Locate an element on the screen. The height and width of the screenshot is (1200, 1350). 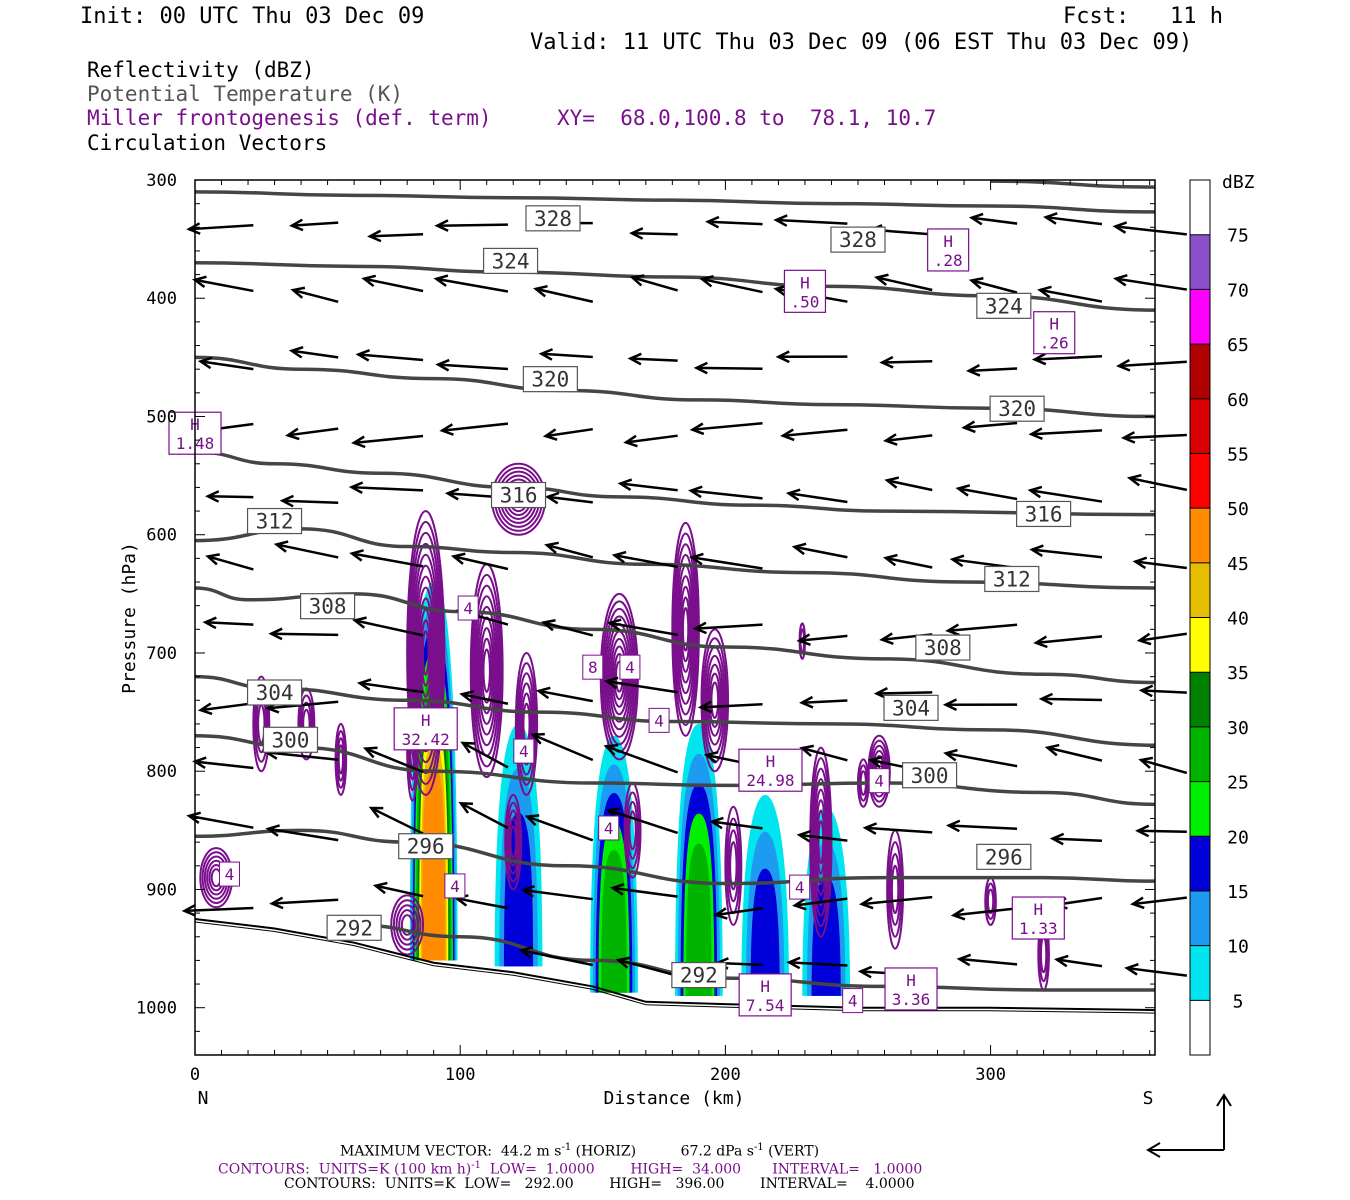
south-end-label: S is located at coordinates (1148, 1098).